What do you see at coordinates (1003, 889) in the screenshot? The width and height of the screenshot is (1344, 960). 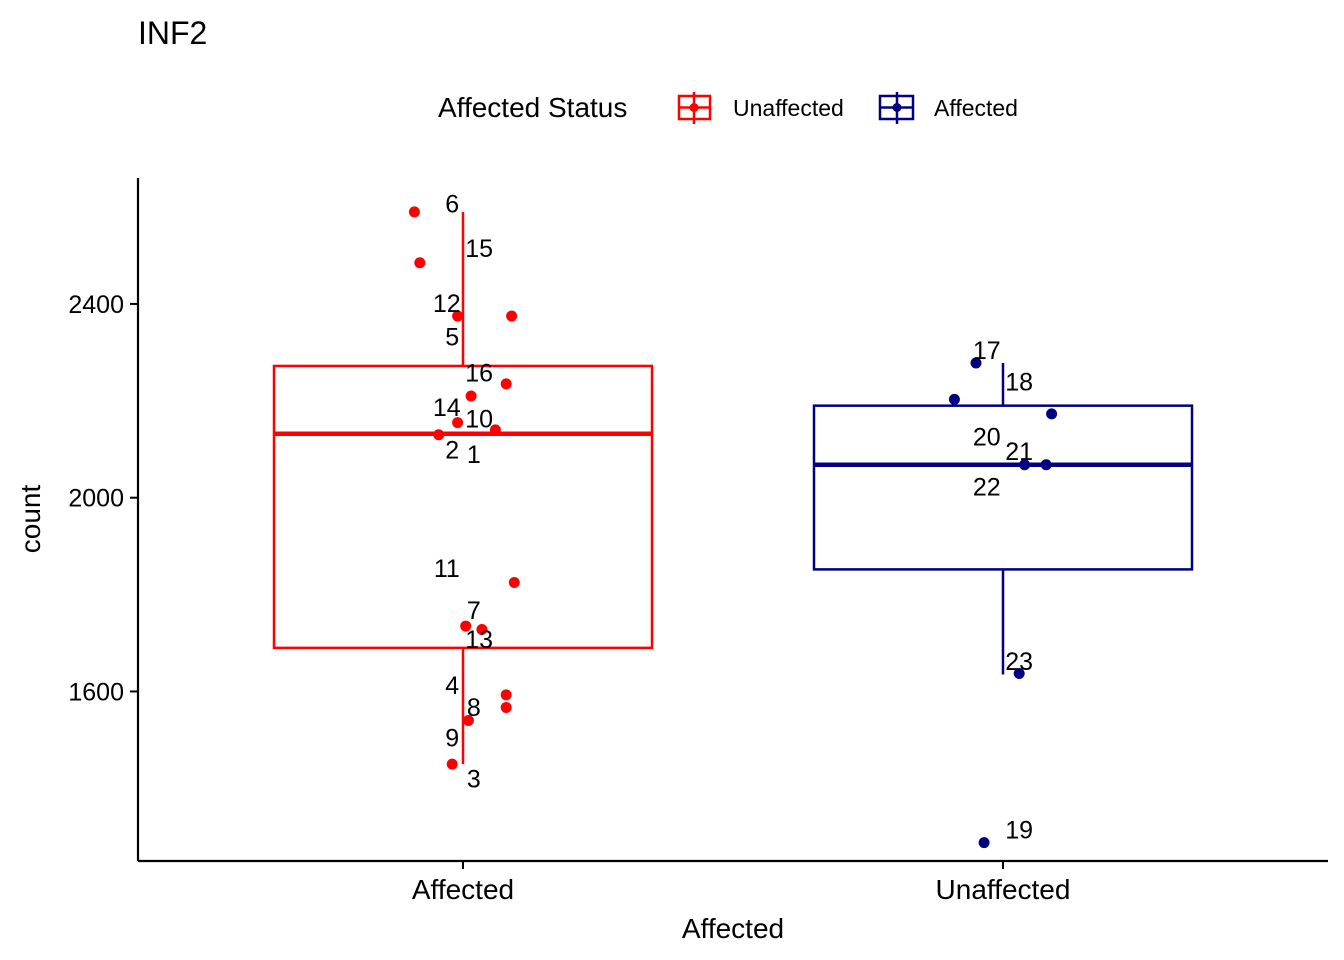 I see `x-tick-label-unaffected: Unaffected` at bounding box center [1003, 889].